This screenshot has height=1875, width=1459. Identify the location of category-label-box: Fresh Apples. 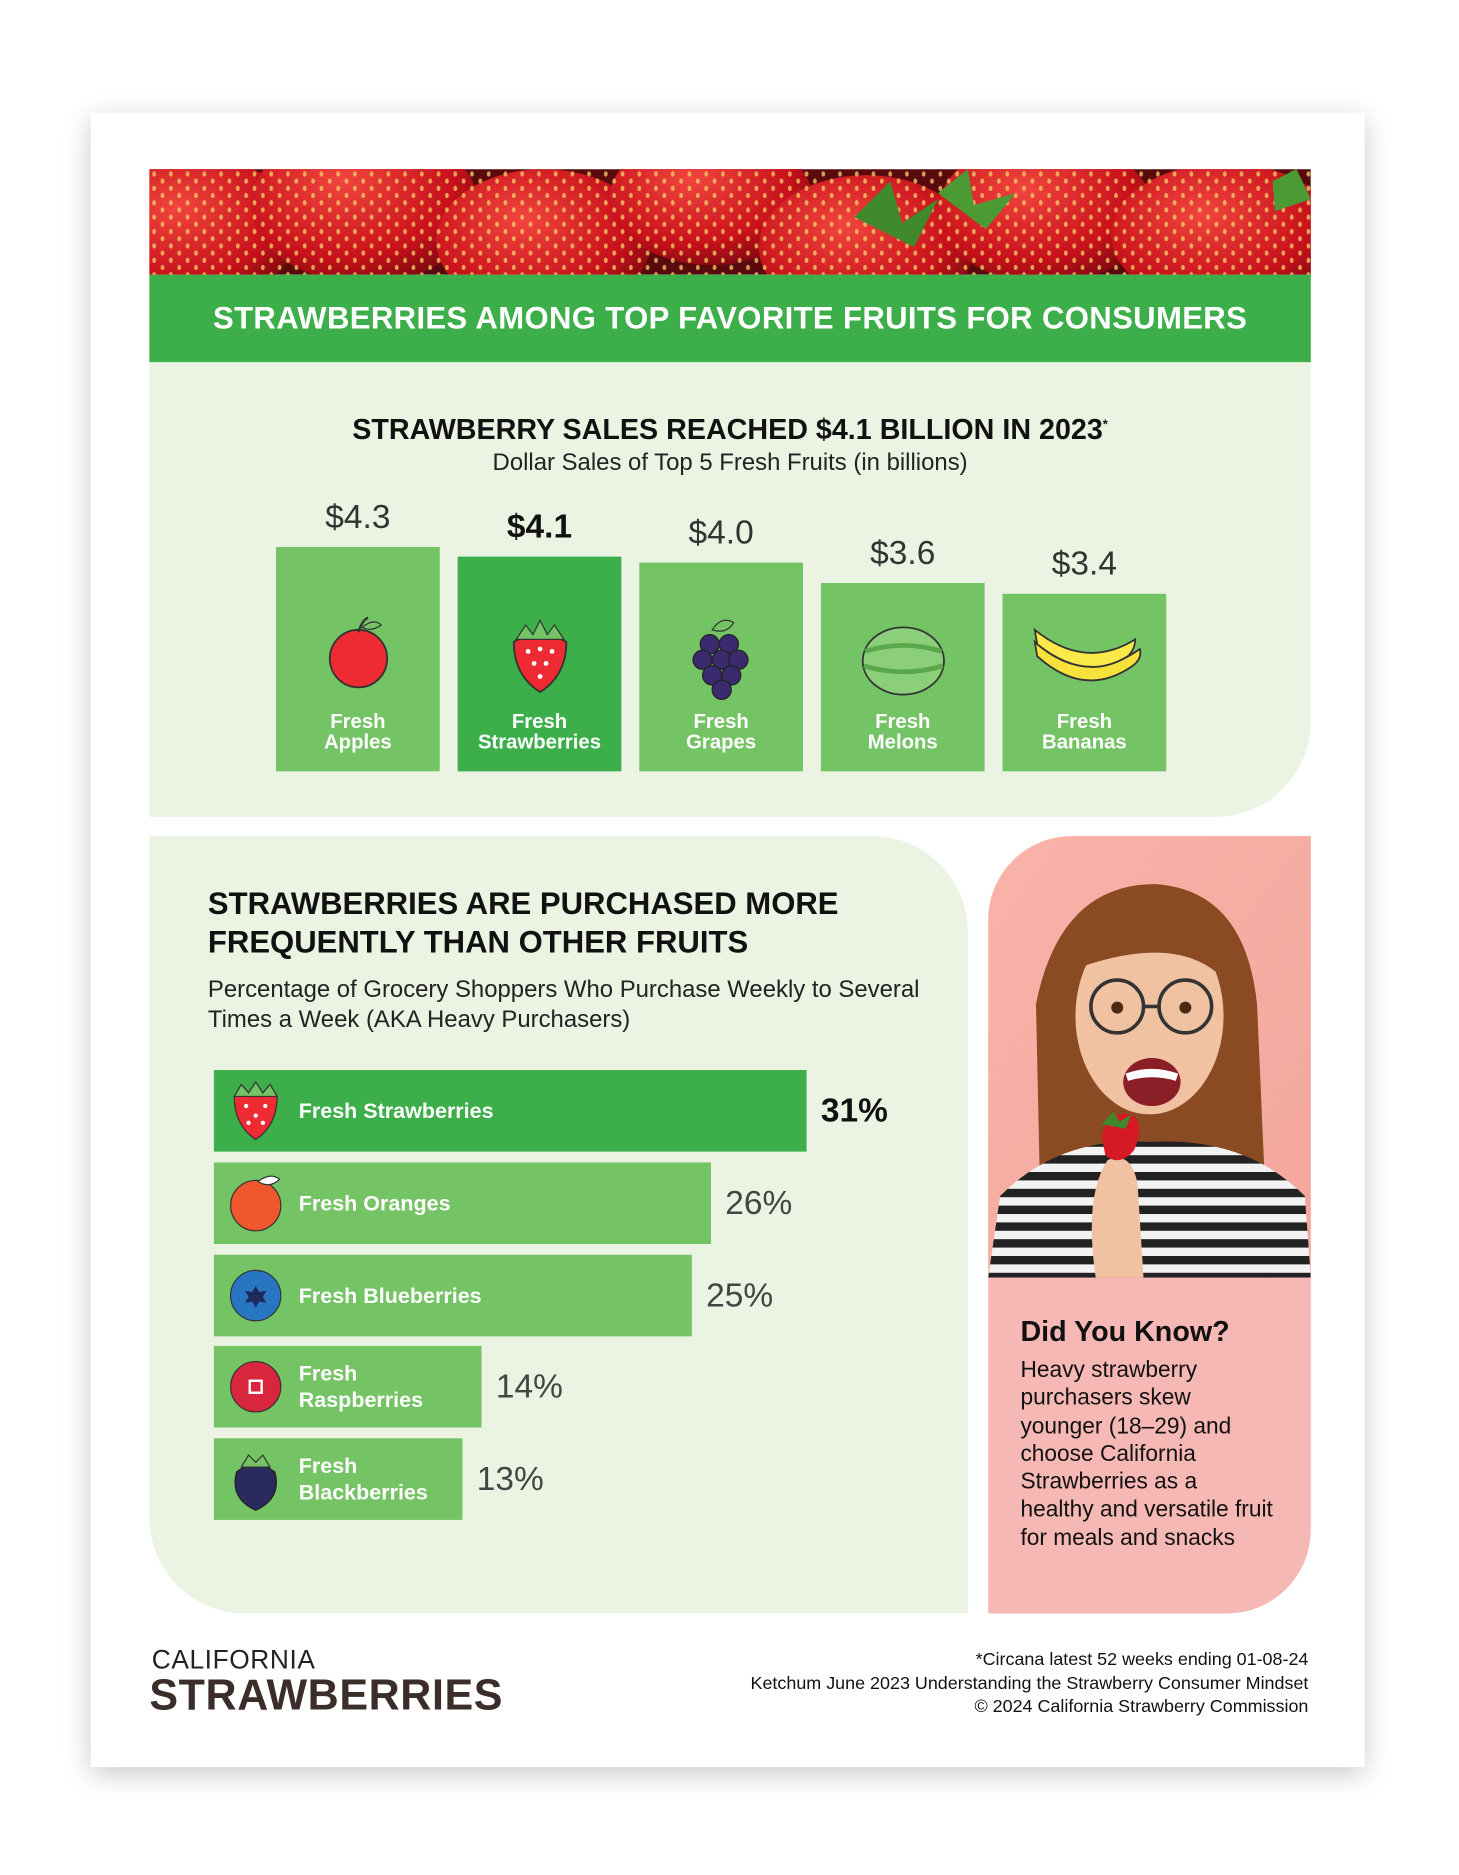
(358, 731).